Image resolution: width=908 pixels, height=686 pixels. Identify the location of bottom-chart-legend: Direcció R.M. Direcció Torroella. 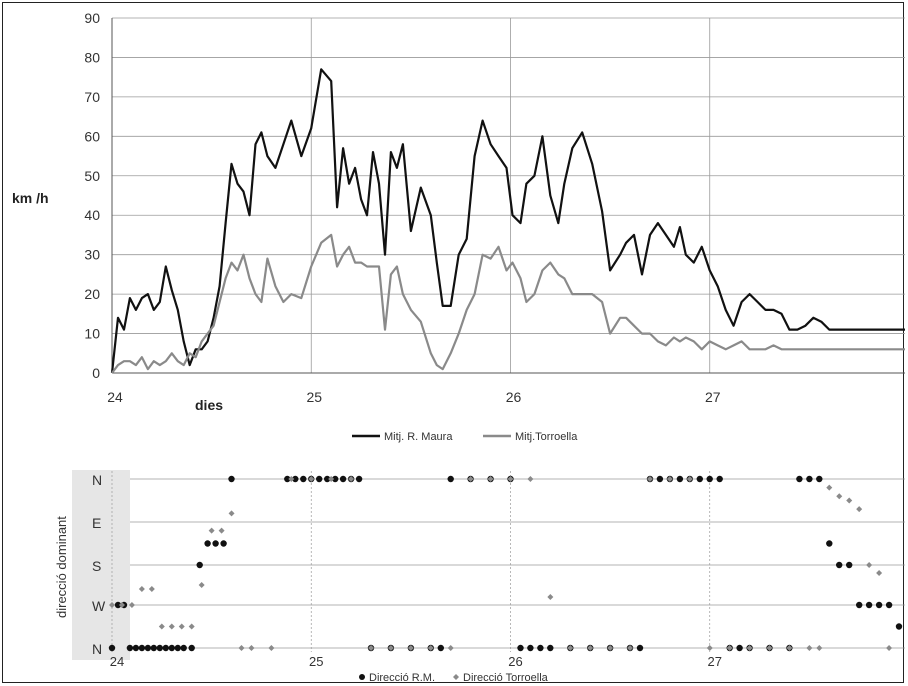
(454, 678).